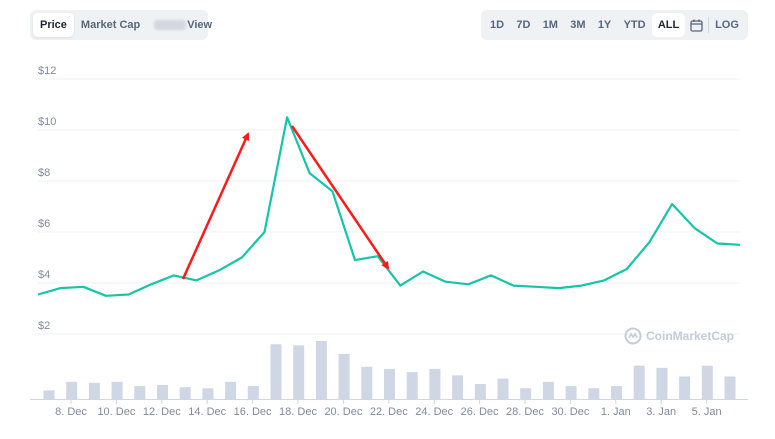 The image size is (775, 439). I want to click on tab-price: Price, so click(53, 25).